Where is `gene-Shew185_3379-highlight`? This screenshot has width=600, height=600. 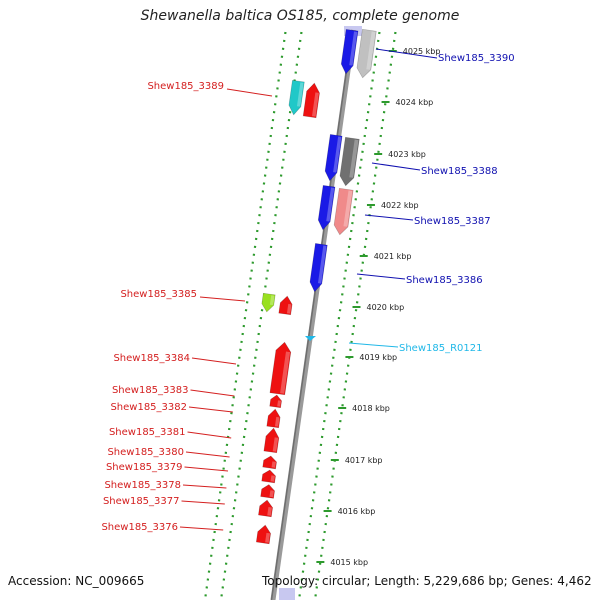
gene-Shew185_3379-highlight is located at coordinates (272, 478).